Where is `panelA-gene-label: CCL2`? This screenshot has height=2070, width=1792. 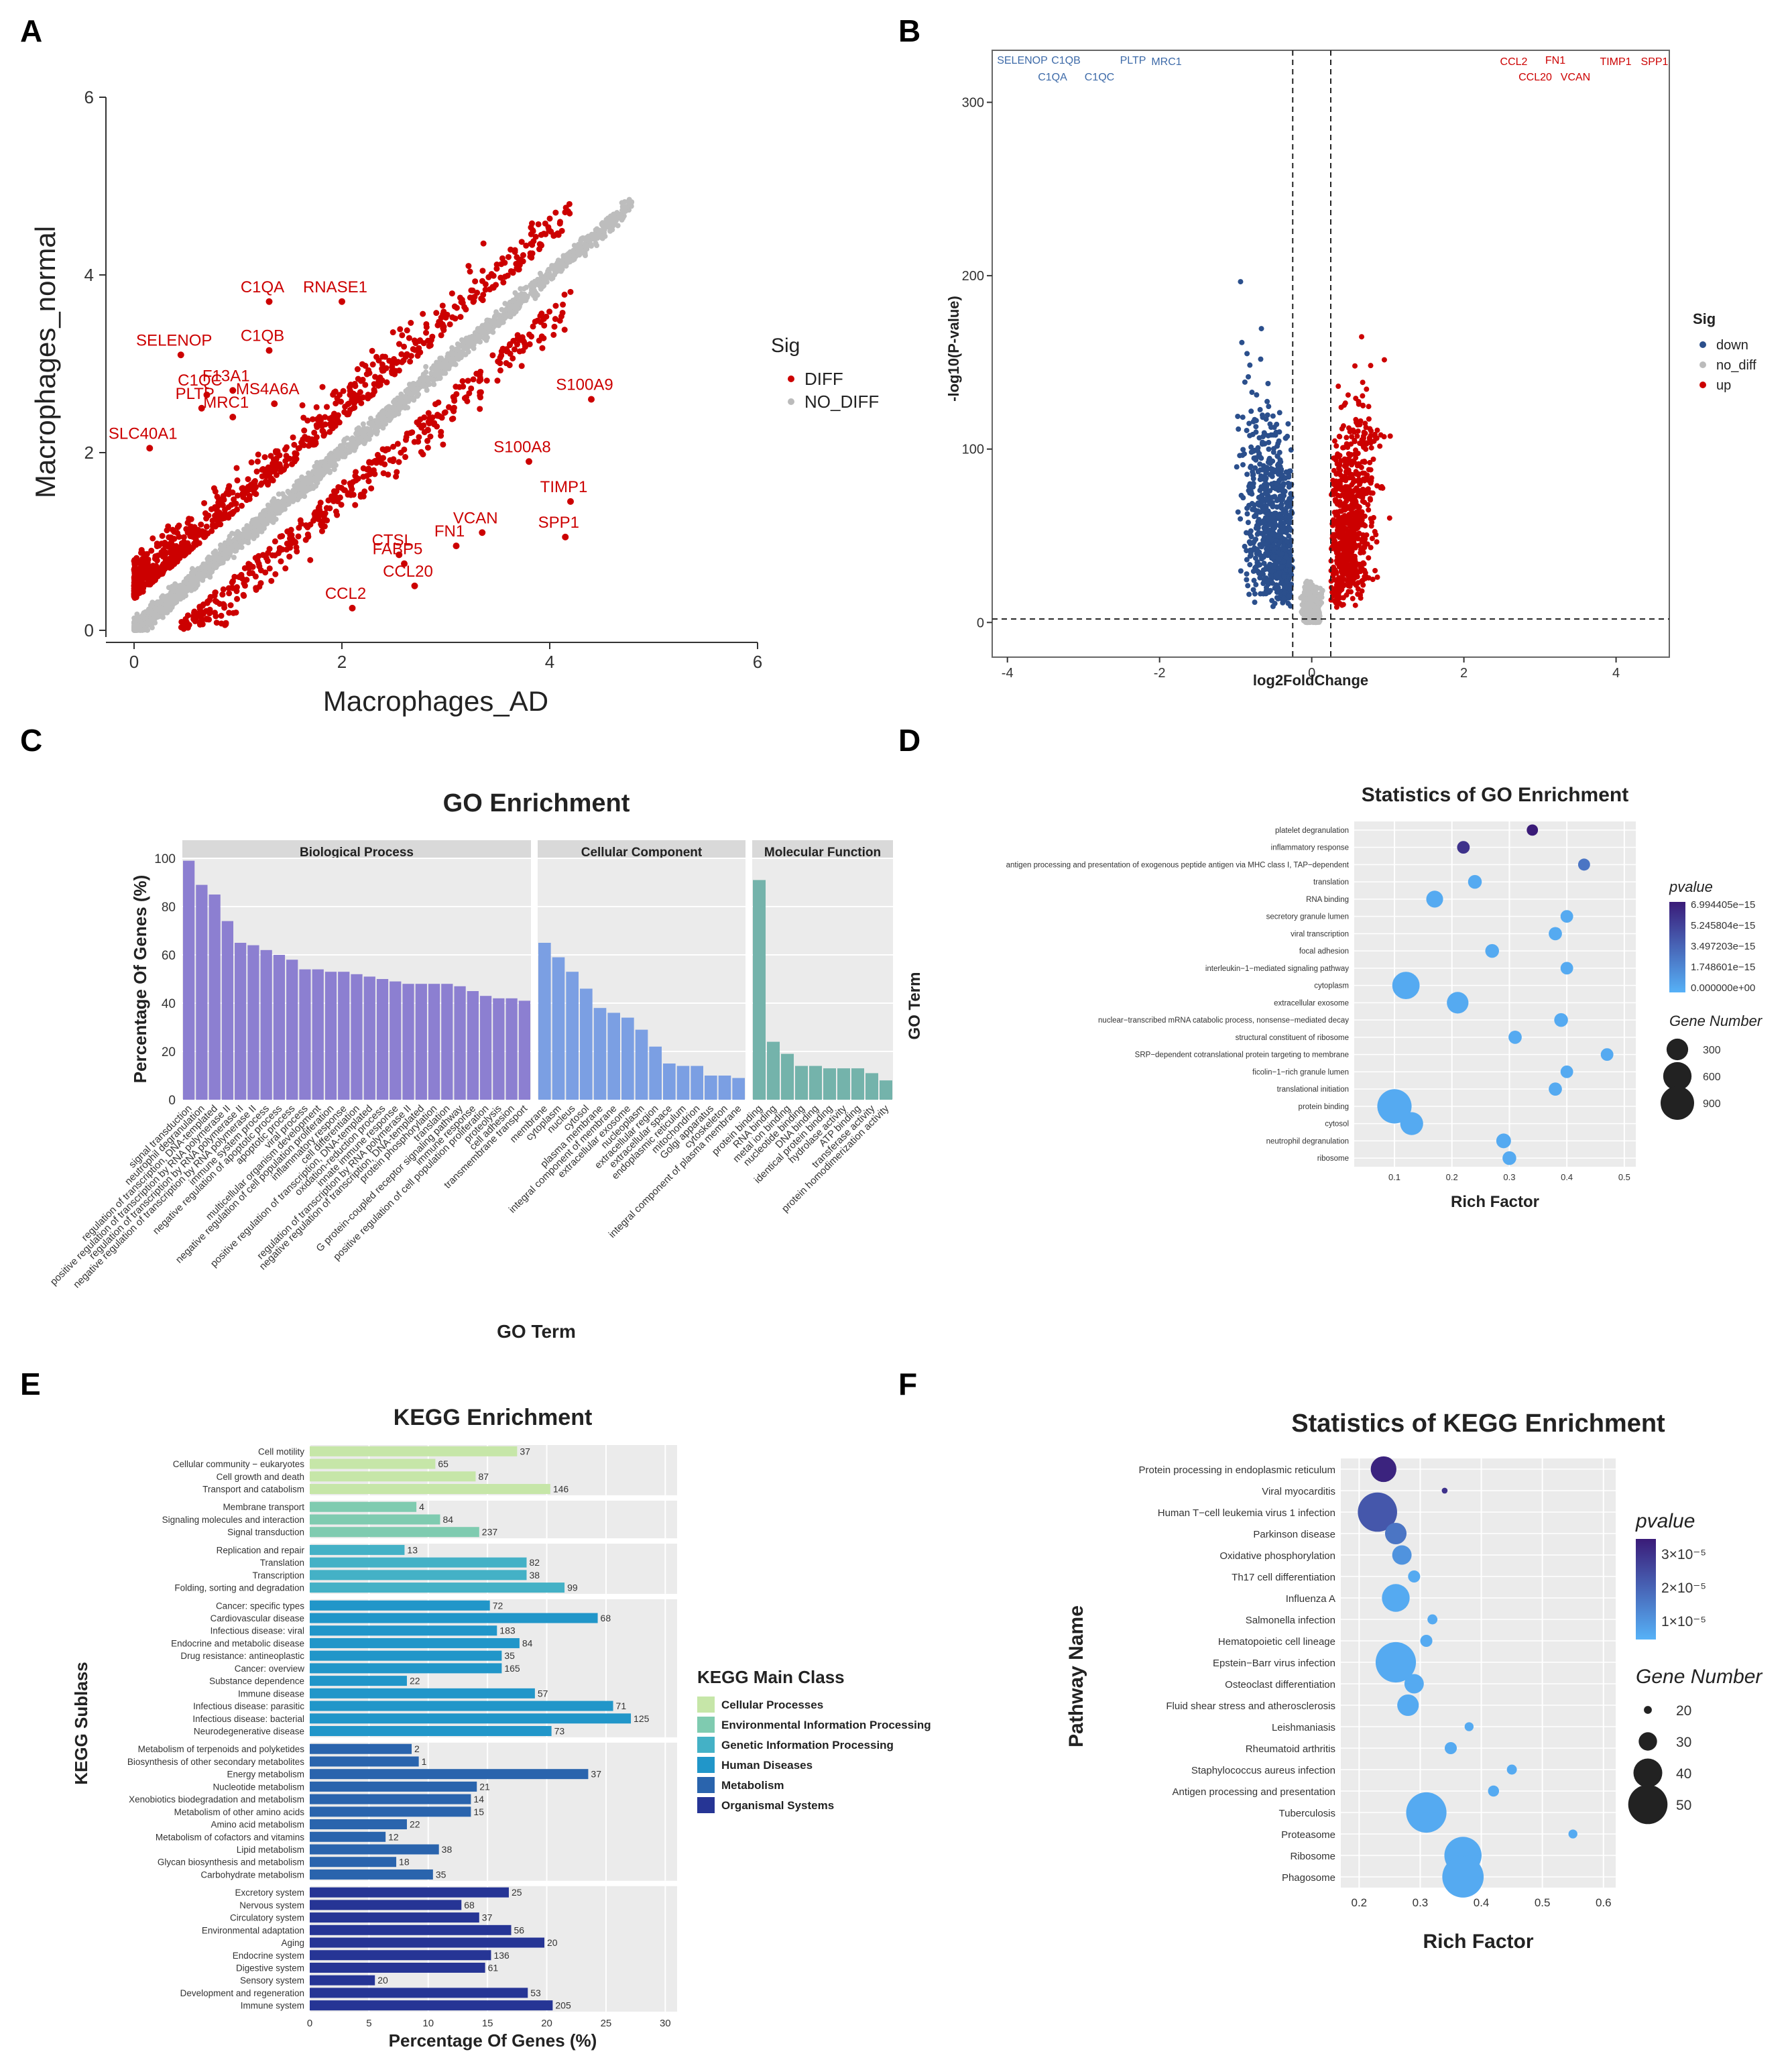
panelA-gene-label: CCL2 is located at coordinates (345, 594).